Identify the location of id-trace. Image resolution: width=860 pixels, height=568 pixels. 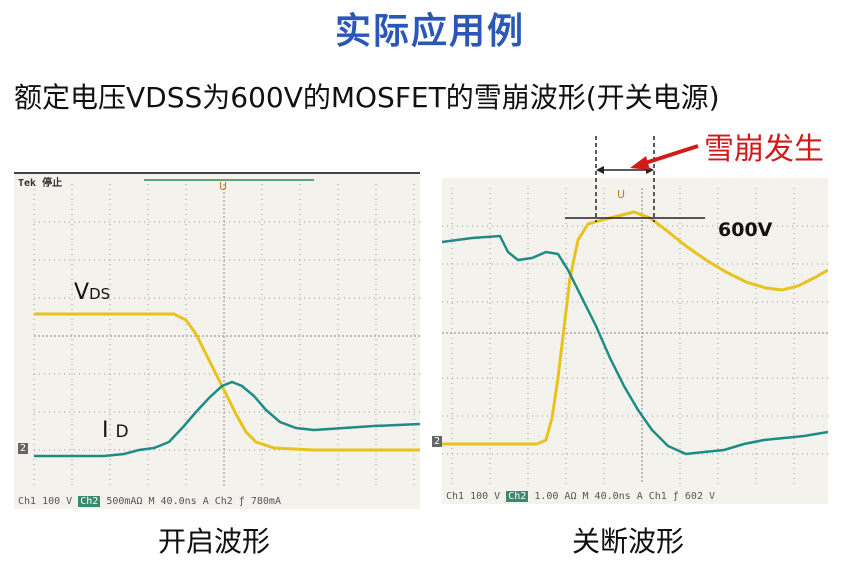
(227, 419).